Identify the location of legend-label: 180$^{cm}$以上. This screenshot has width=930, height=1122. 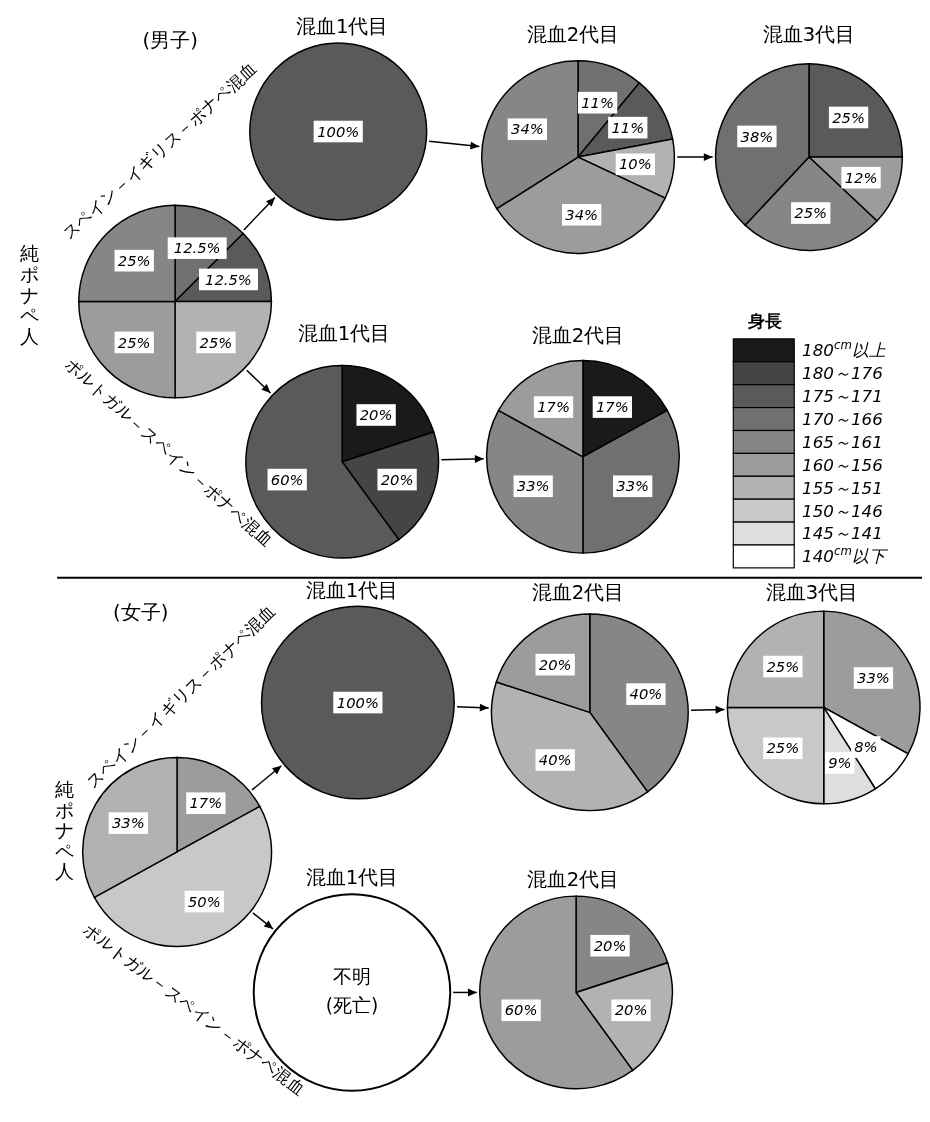
(844, 349).